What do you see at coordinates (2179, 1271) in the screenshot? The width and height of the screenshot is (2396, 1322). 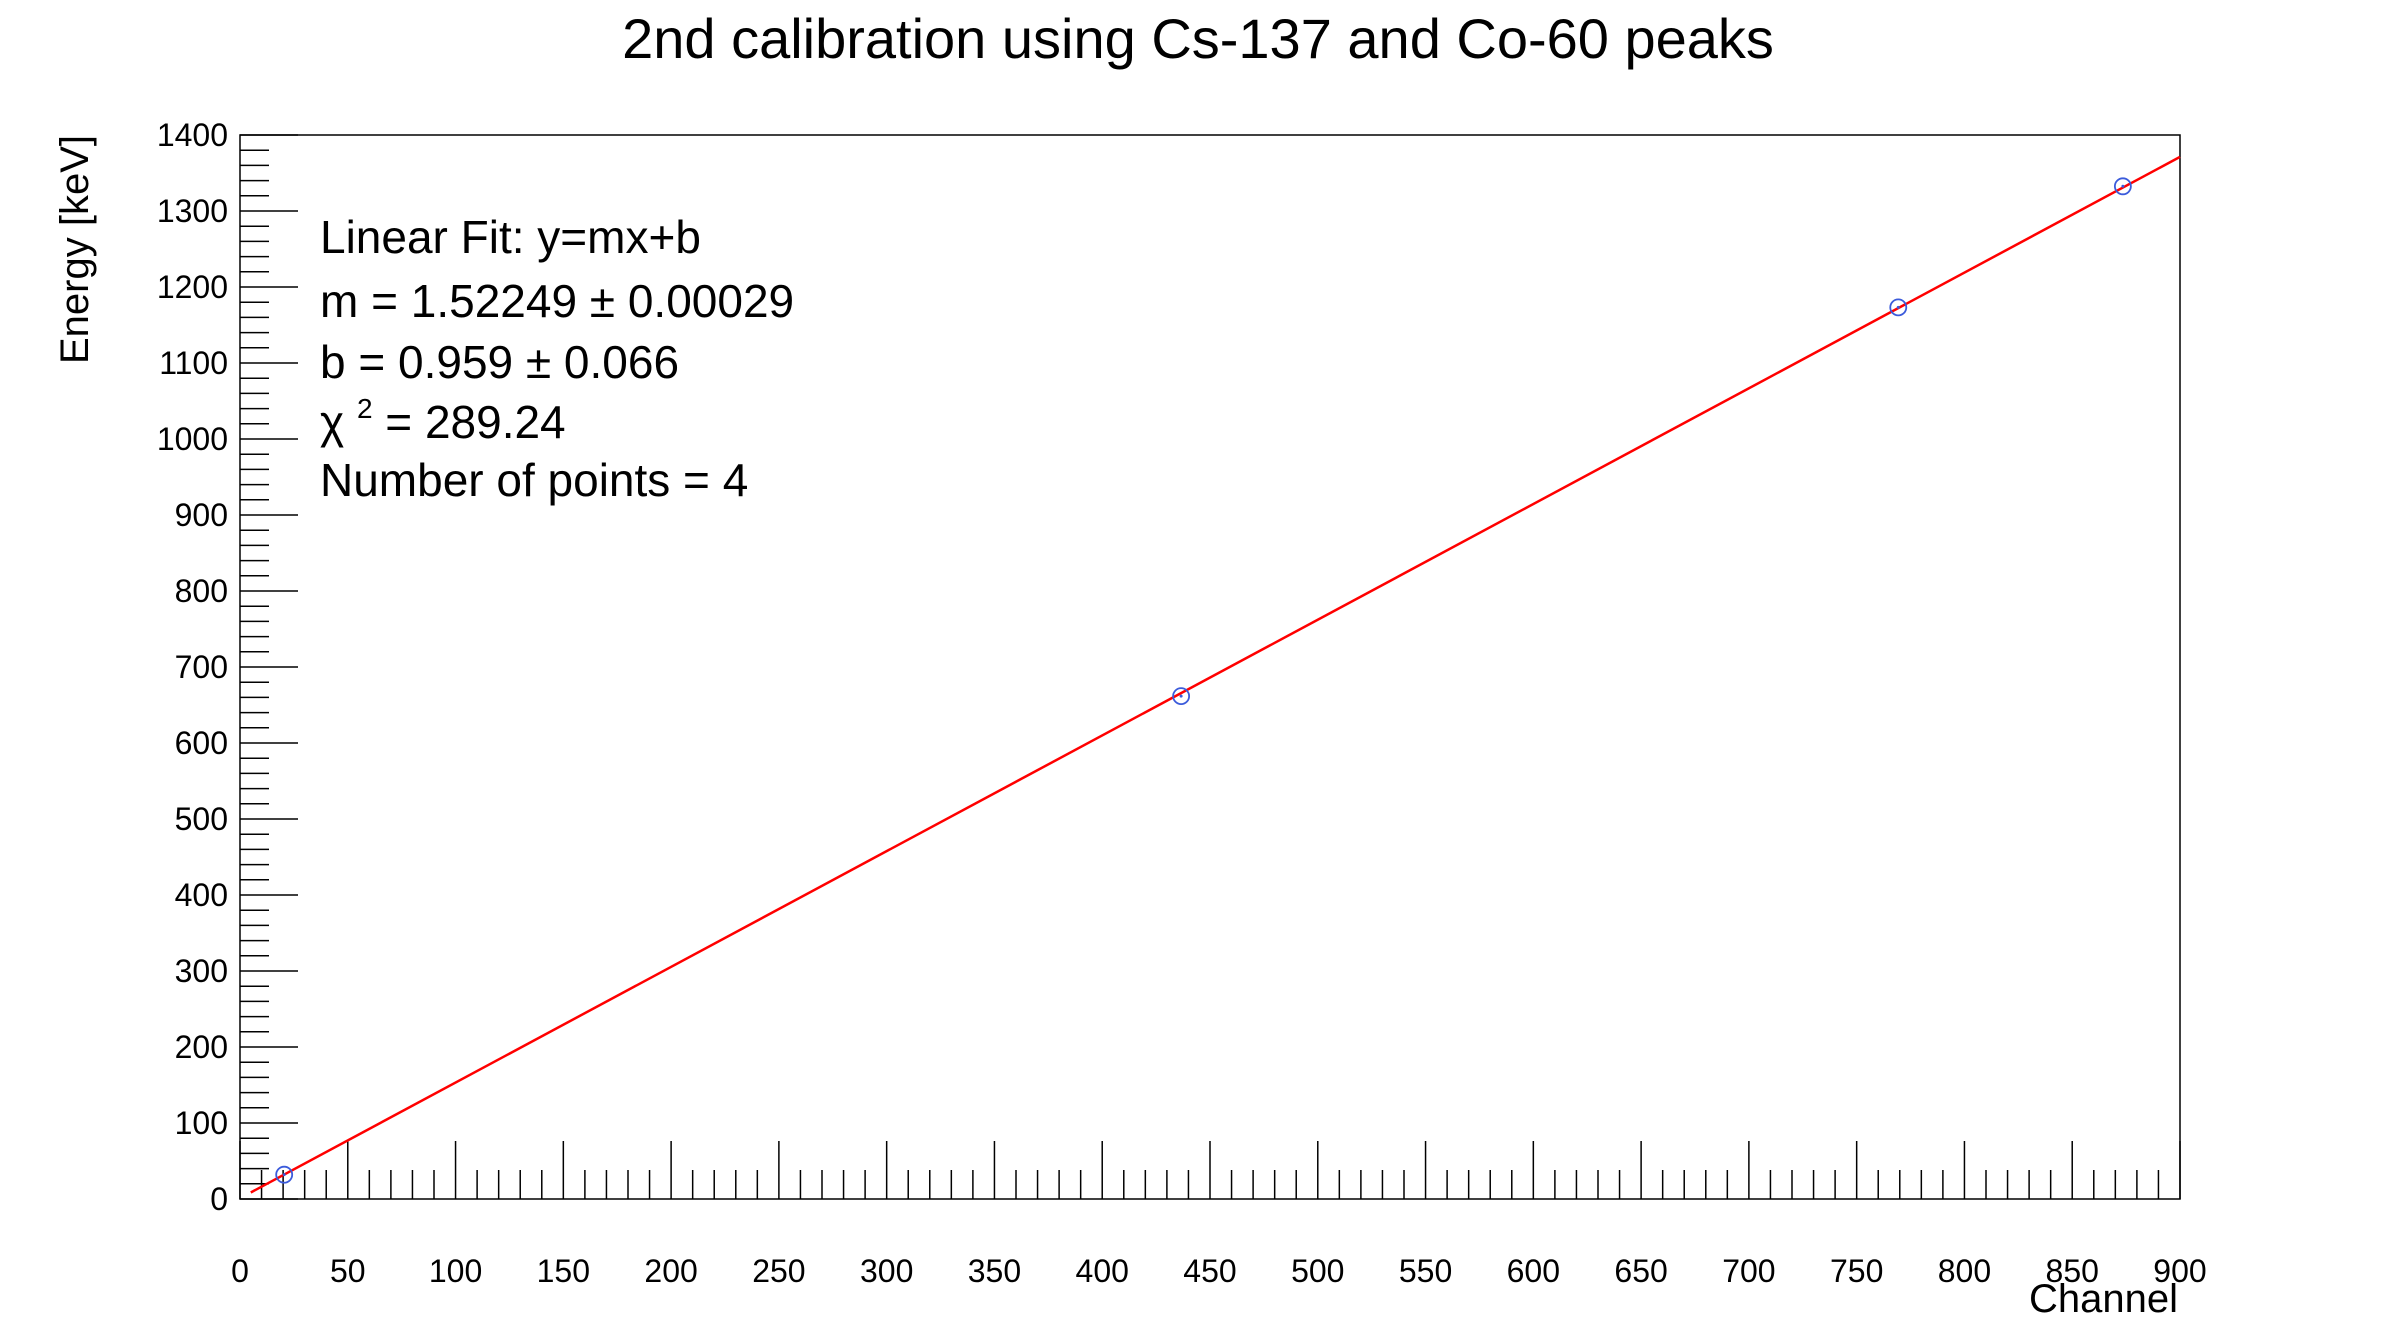 I see `x-tick-label: 900` at bounding box center [2179, 1271].